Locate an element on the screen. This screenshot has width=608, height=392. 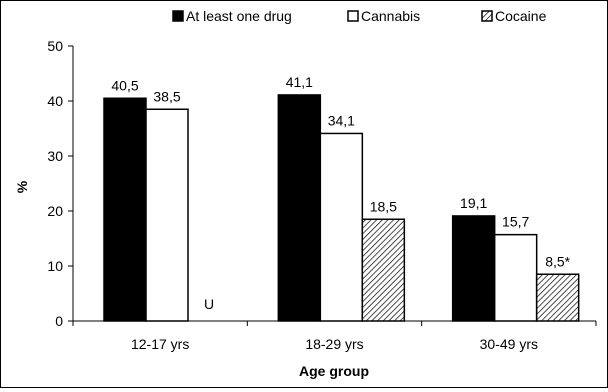
data-label: 19,1 is located at coordinates (473, 203).